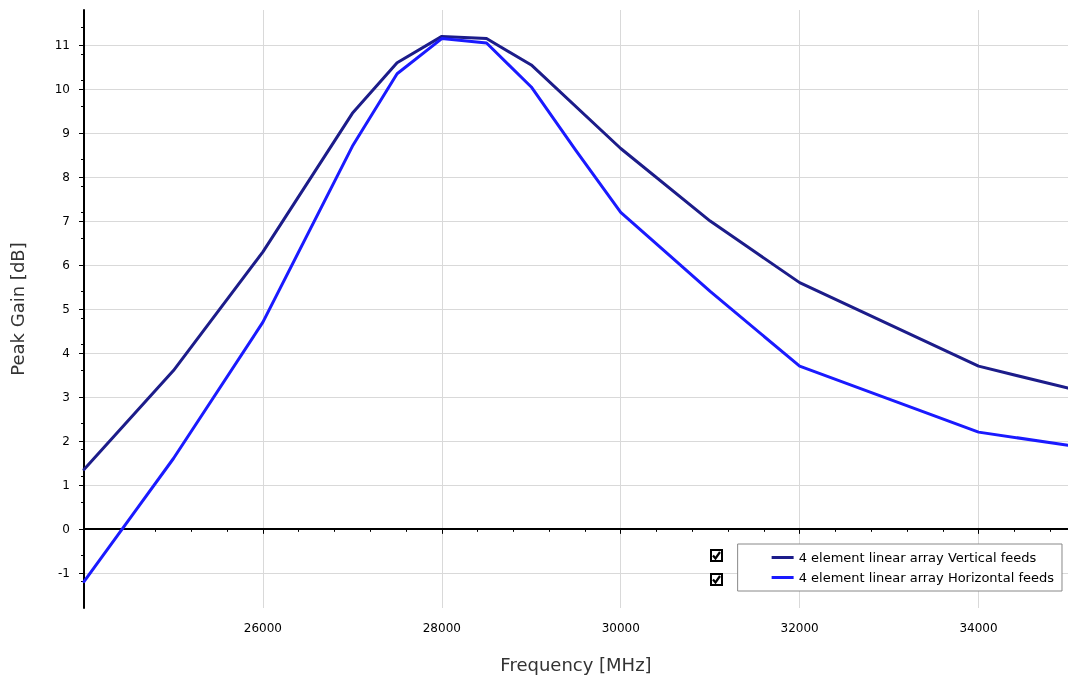 The image size is (1068, 679). Describe the element at coordinates (66, 177) in the screenshot. I see `y-tick-label: 8` at that location.